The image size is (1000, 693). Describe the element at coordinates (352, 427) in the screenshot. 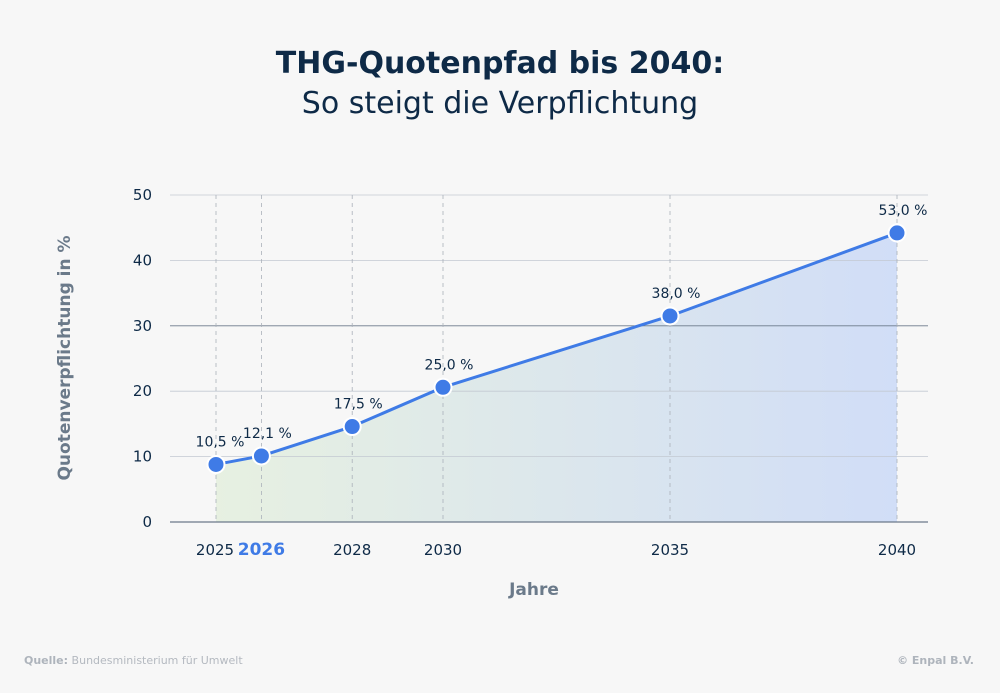

I see `data-point-2028` at that location.